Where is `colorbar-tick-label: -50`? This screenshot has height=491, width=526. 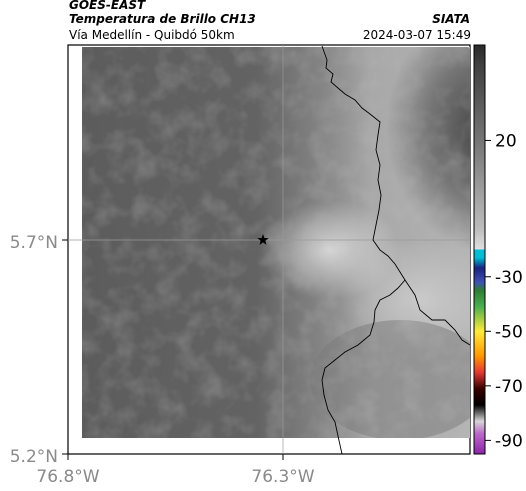
colorbar-tick-label: -50 is located at coordinates (509, 332).